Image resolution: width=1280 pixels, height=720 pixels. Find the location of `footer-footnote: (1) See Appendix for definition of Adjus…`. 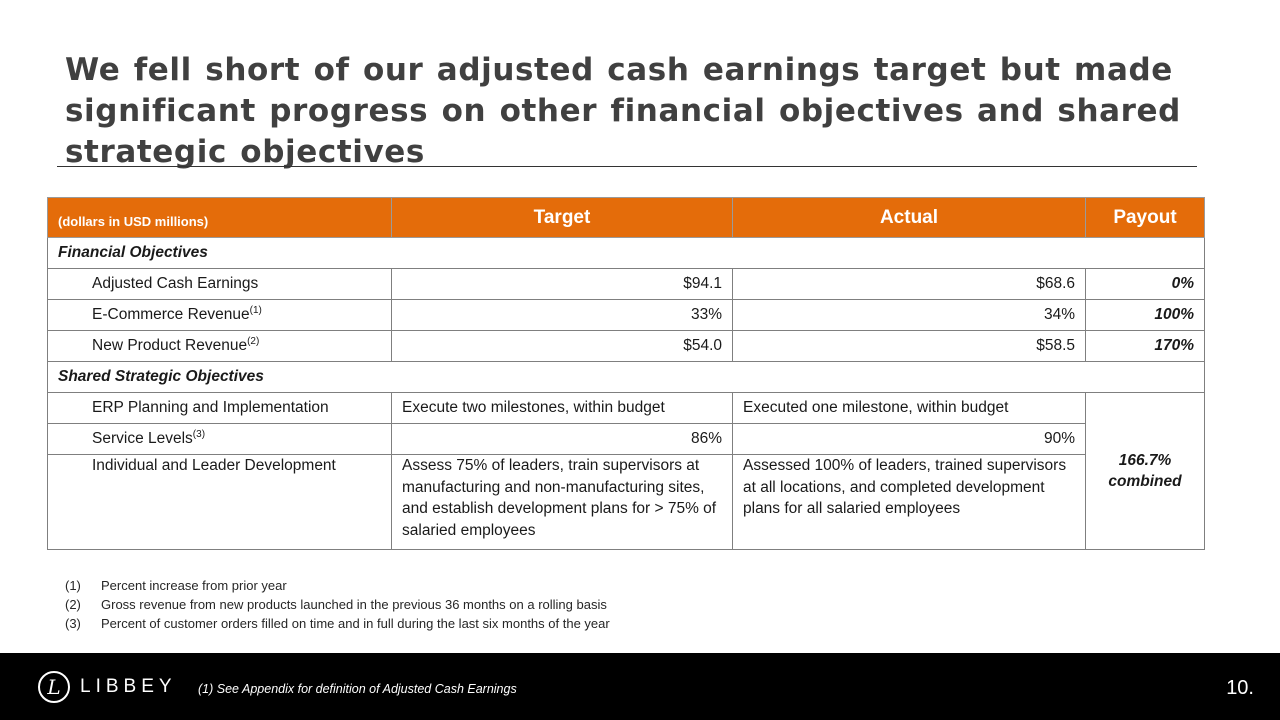

footer-footnote: (1) See Appendix for definition of Adjus… is located at coordinates (357, 689).